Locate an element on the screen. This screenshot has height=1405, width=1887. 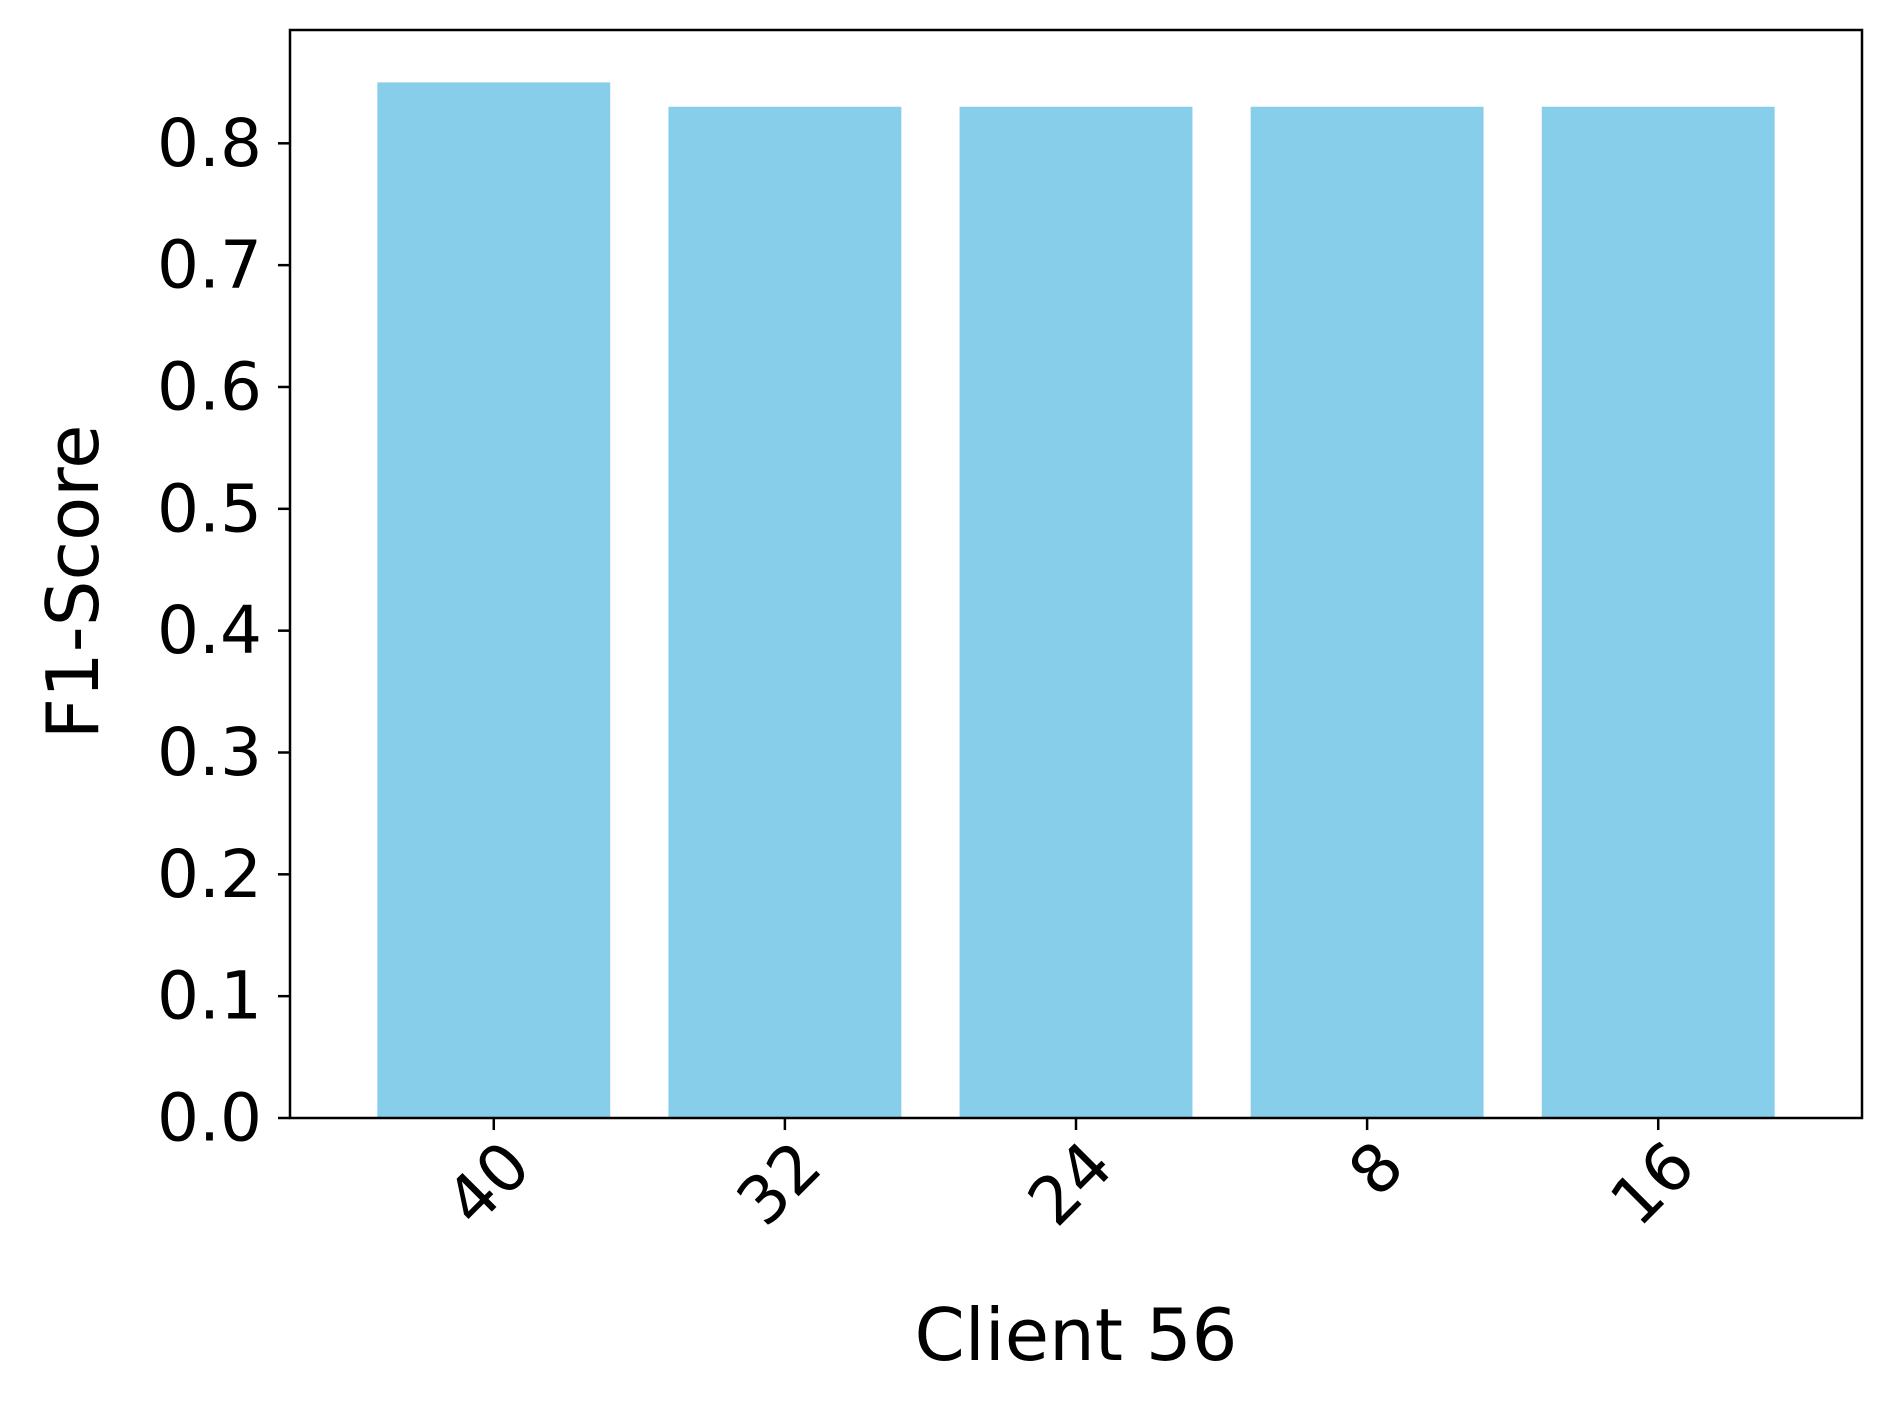
x-tick-label: 32 is located at coordinates (779, 1184).